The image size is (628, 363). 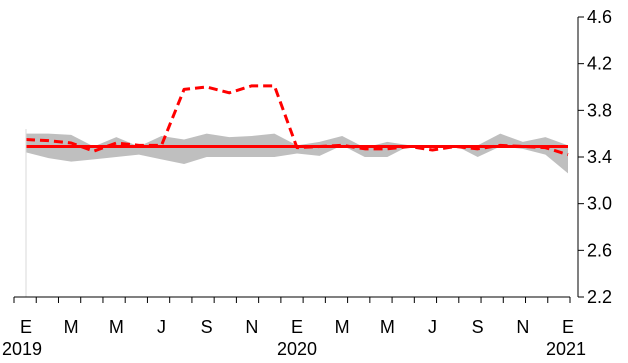 I want to click on y-tick-label: 4.2, so click(x=599, y=64).